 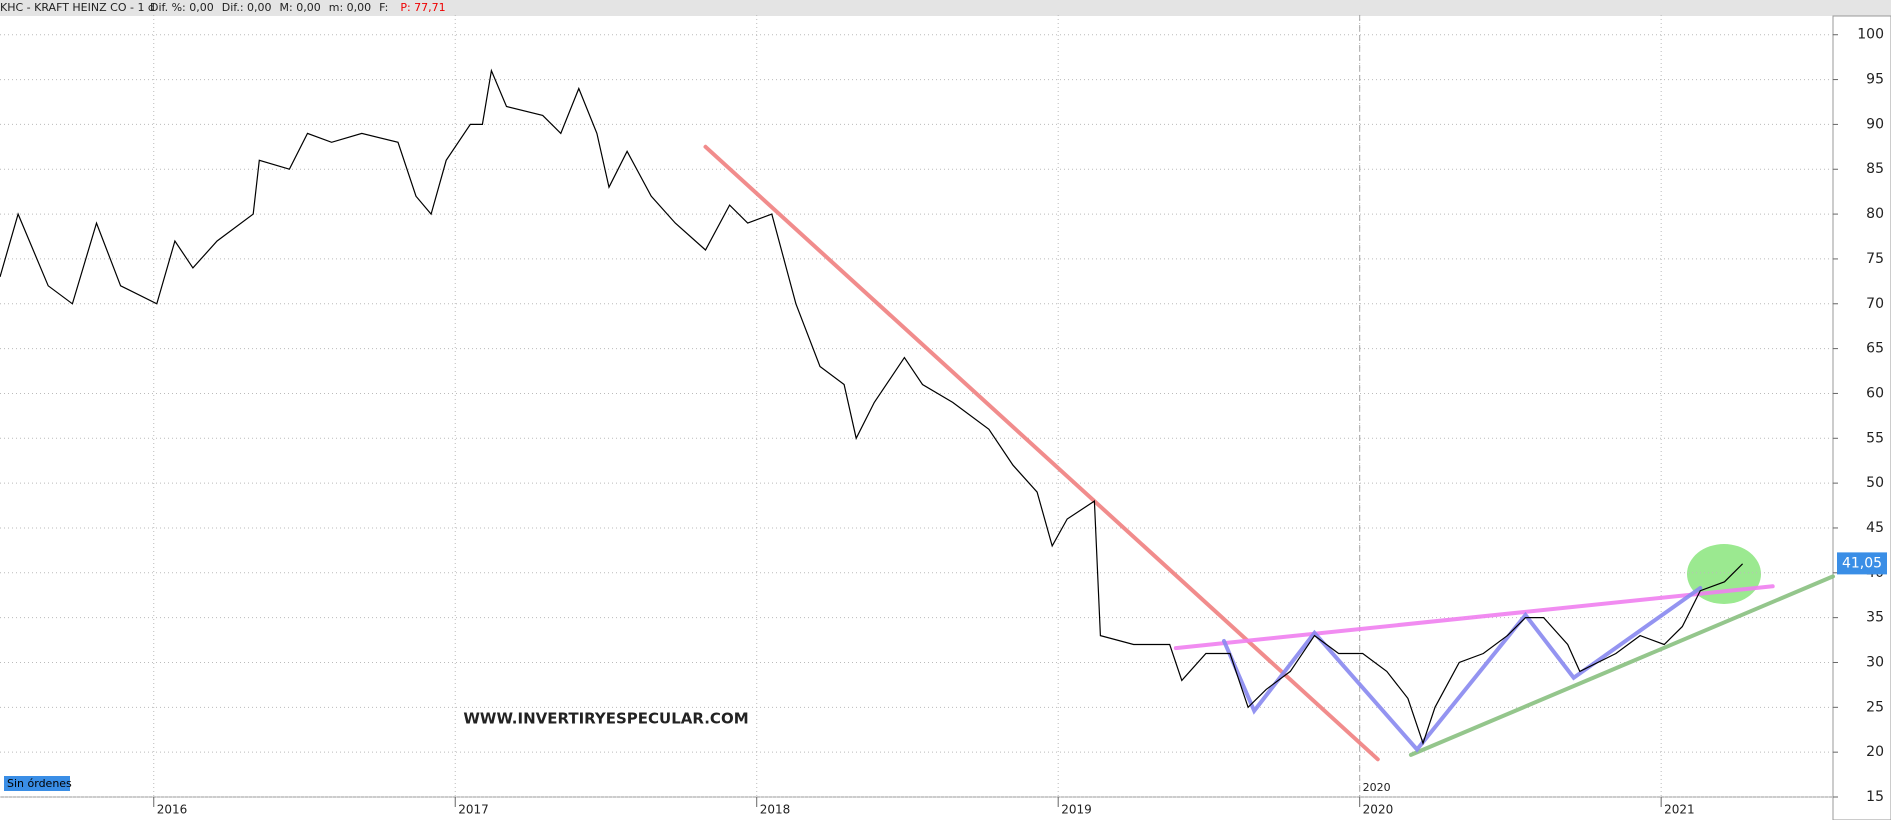 What do you see at coordinates (1875, 80) in the screenshot?
I see `y-tick-label: 95` at bounding box center [1875, 80].